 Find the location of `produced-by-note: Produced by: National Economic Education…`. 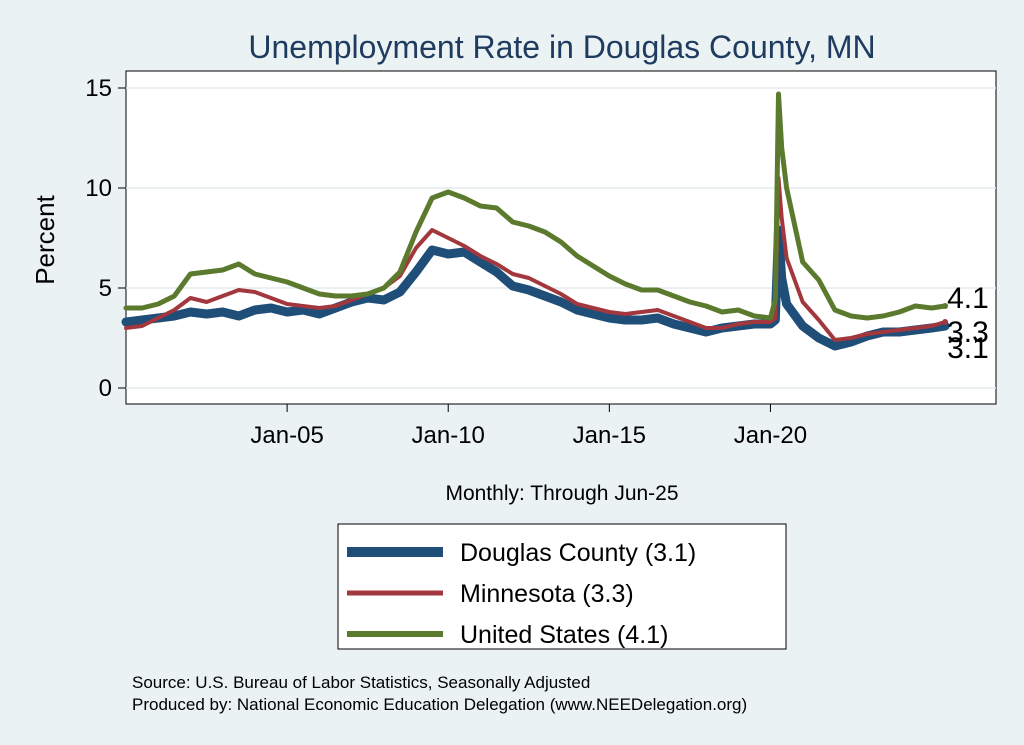

produced-by-note: Produced by: National Economic Education… is located at coordinates (439, 704).